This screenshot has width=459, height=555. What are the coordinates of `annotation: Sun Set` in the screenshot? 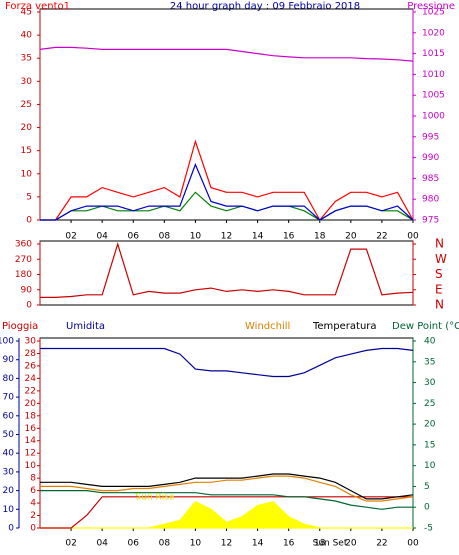 It's located at (330, 544).